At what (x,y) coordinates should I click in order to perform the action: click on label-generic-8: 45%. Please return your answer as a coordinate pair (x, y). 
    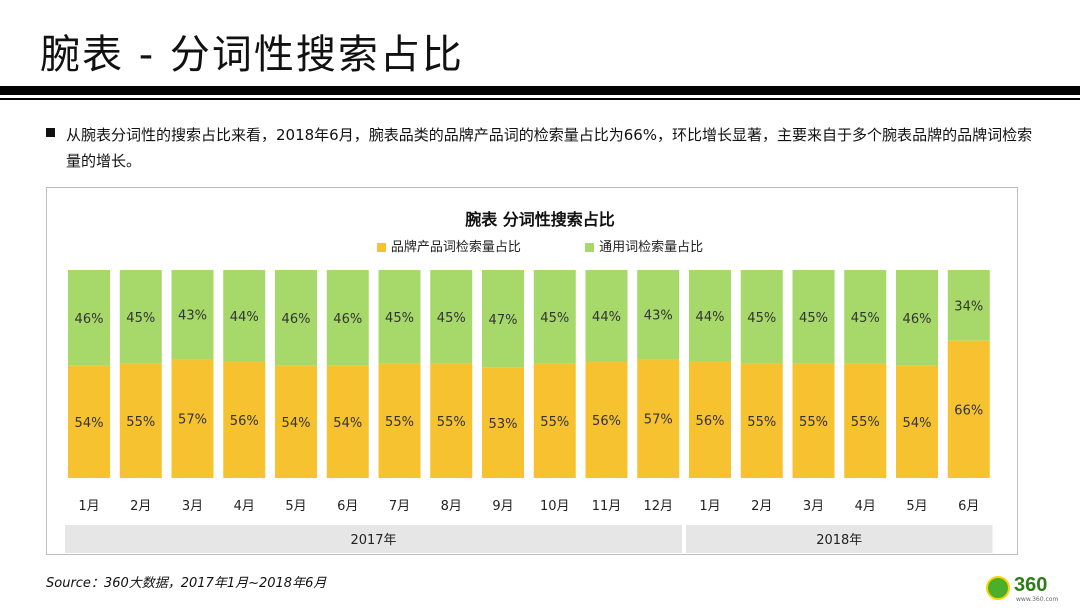
    Looking at the image, I should click on (451, 318).